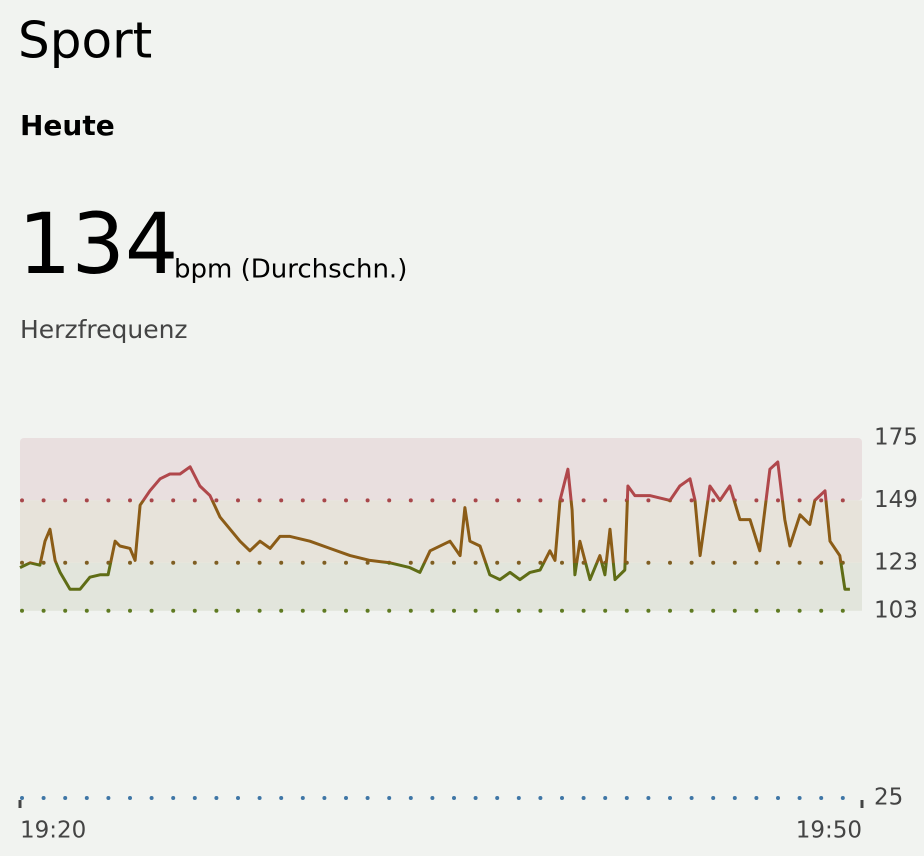 This screenshot has height=856, width=924. Describe the element at coordinates (829, 831) in the screenshot. I see `x-tick-label: 19:50` at that location.